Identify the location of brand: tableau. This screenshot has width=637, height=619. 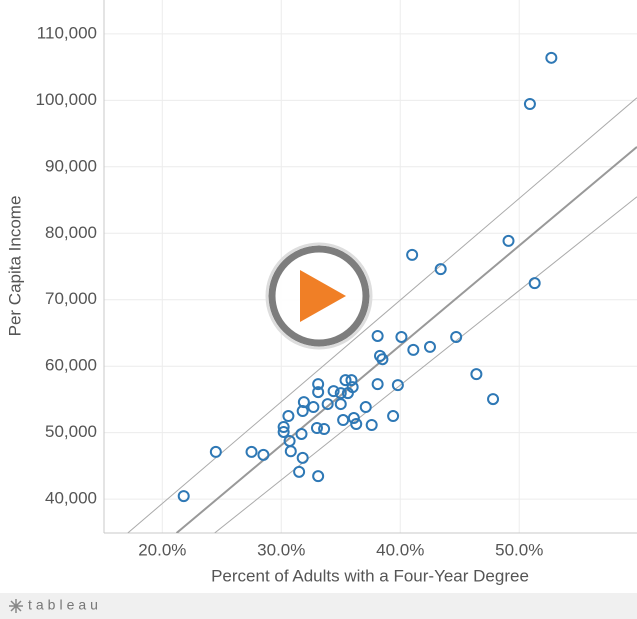
(65, 605).